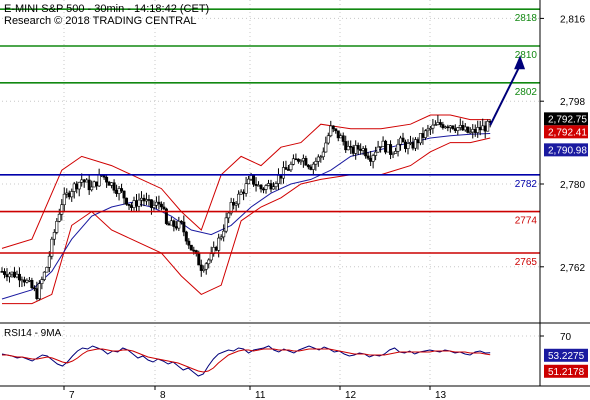  Describe the element at coordinates (572, 19) in the screenshot. I see `y-tick-label: 2,816` at that location.